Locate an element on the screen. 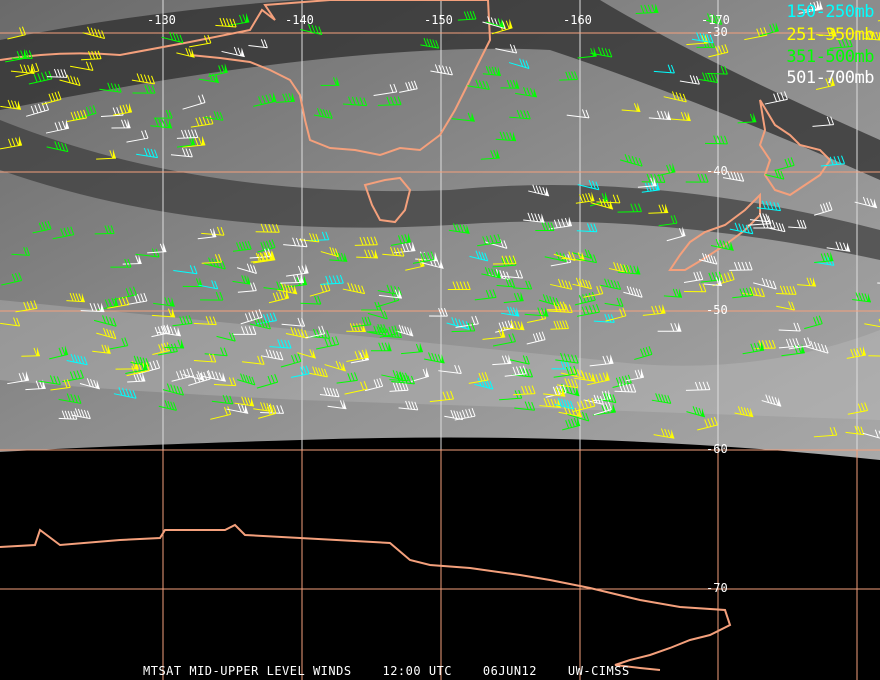 The height and width of the screenshot is (680, 880). lon-label: -160 is located at coordinates (577, 20).